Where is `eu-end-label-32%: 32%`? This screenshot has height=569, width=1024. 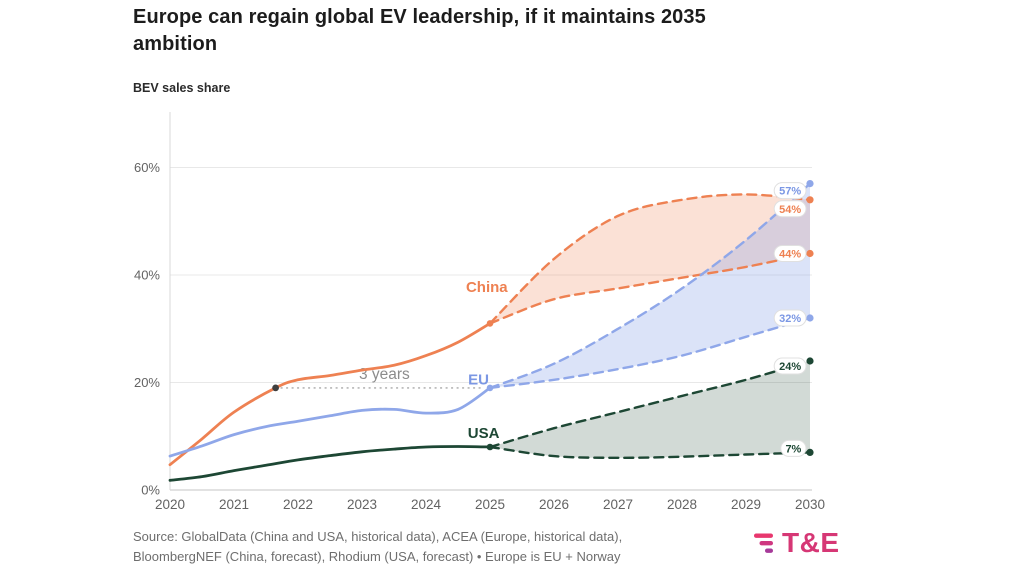 eu-end-label-32%: 32% is located at coordinates (790, 319).